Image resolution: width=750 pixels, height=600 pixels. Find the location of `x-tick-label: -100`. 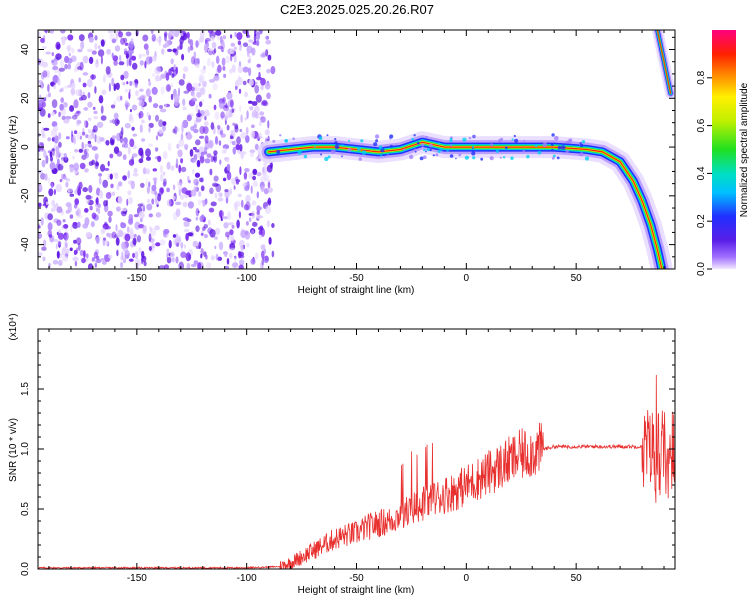

x-tick-label: -100 is located at coordinates (247, 278).